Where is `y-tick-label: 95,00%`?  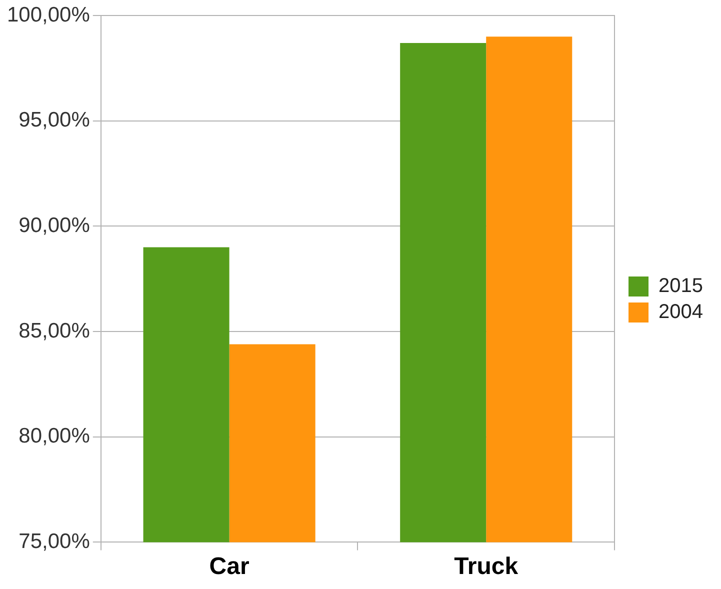 y-tick-label: 95,00% is located at coordinates (54, 120).